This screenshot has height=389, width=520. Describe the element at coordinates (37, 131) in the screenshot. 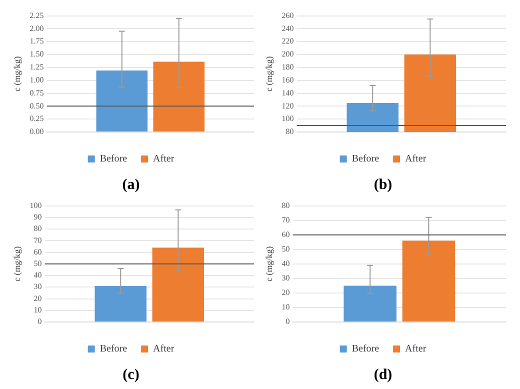

I see `y-tick-label: 0.00` at that location.